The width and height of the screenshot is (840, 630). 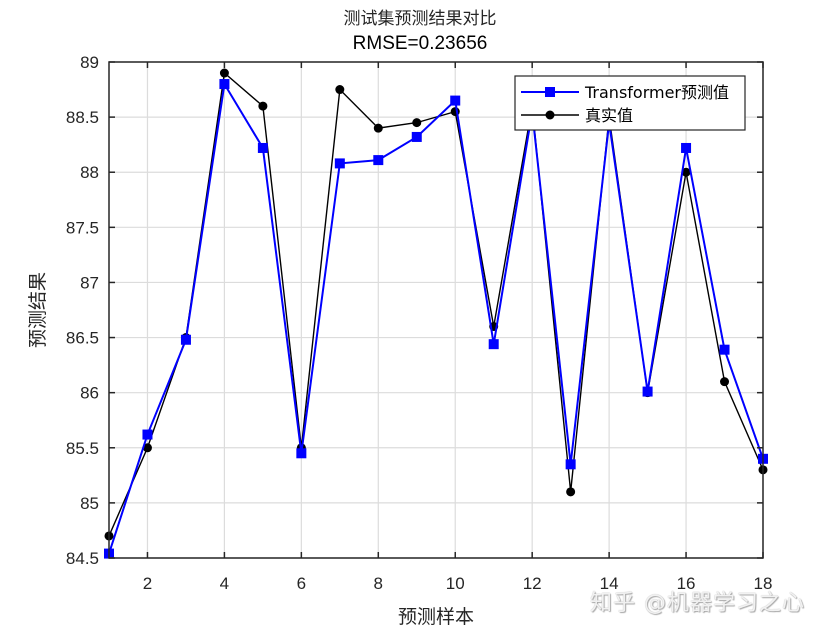 What do you see at coordinates (38, 310) in the screenshot?
I see `y-axis-label: 预测结果` at bounding box center [38, 310].